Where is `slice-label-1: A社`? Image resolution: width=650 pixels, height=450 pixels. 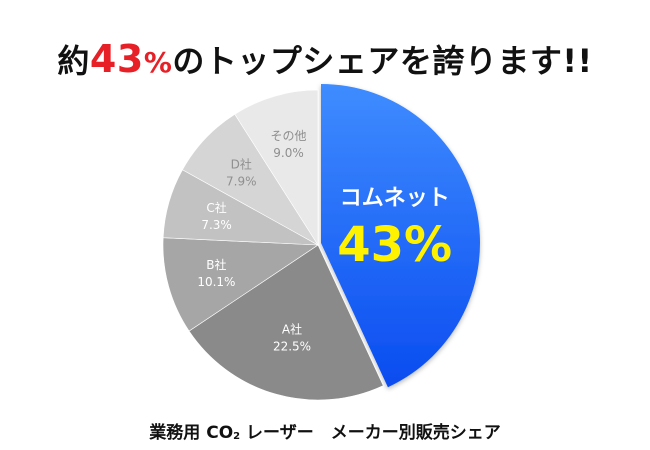
slice-label-1: A社 is located at coordinates (292, 329).